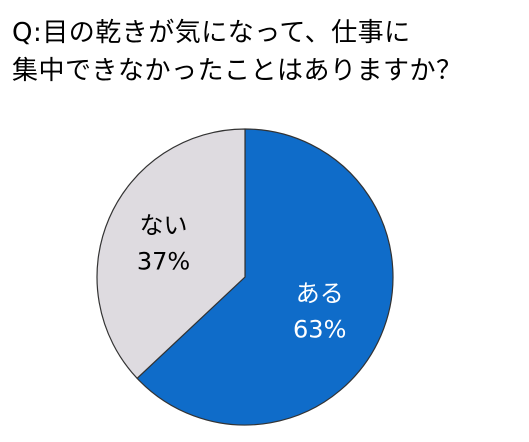  Describe the element at coordinates (319, 329) in the screenshot. I see `slice-aru-percent: 63%` at that location.